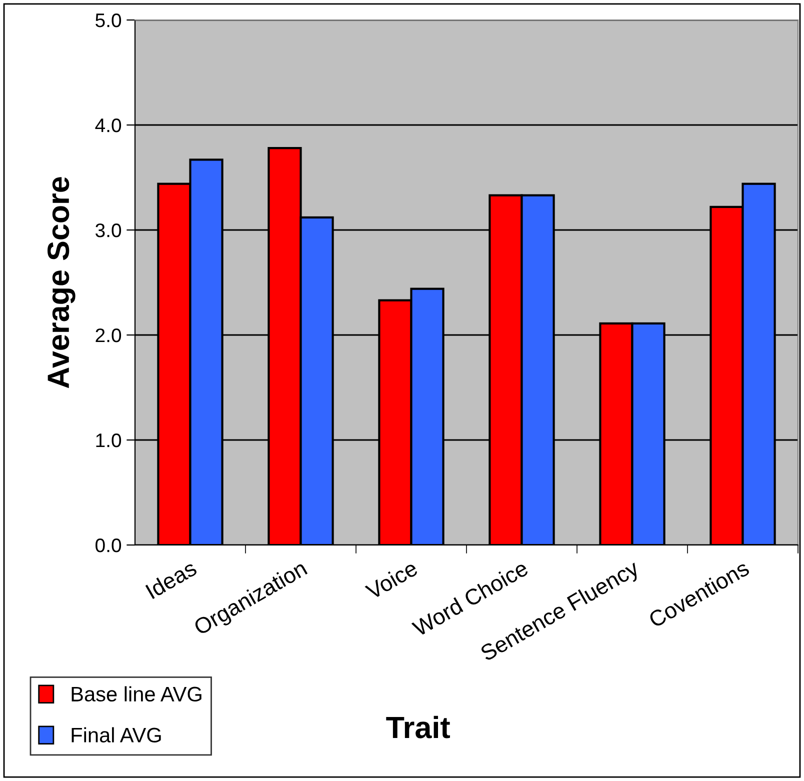 The height and width of the screenshot is (781, 804). What do you see at coordinates (109, 20) in the screenshot?
I see `y-tick-label: 5.0` at bounding box center [109, 20].